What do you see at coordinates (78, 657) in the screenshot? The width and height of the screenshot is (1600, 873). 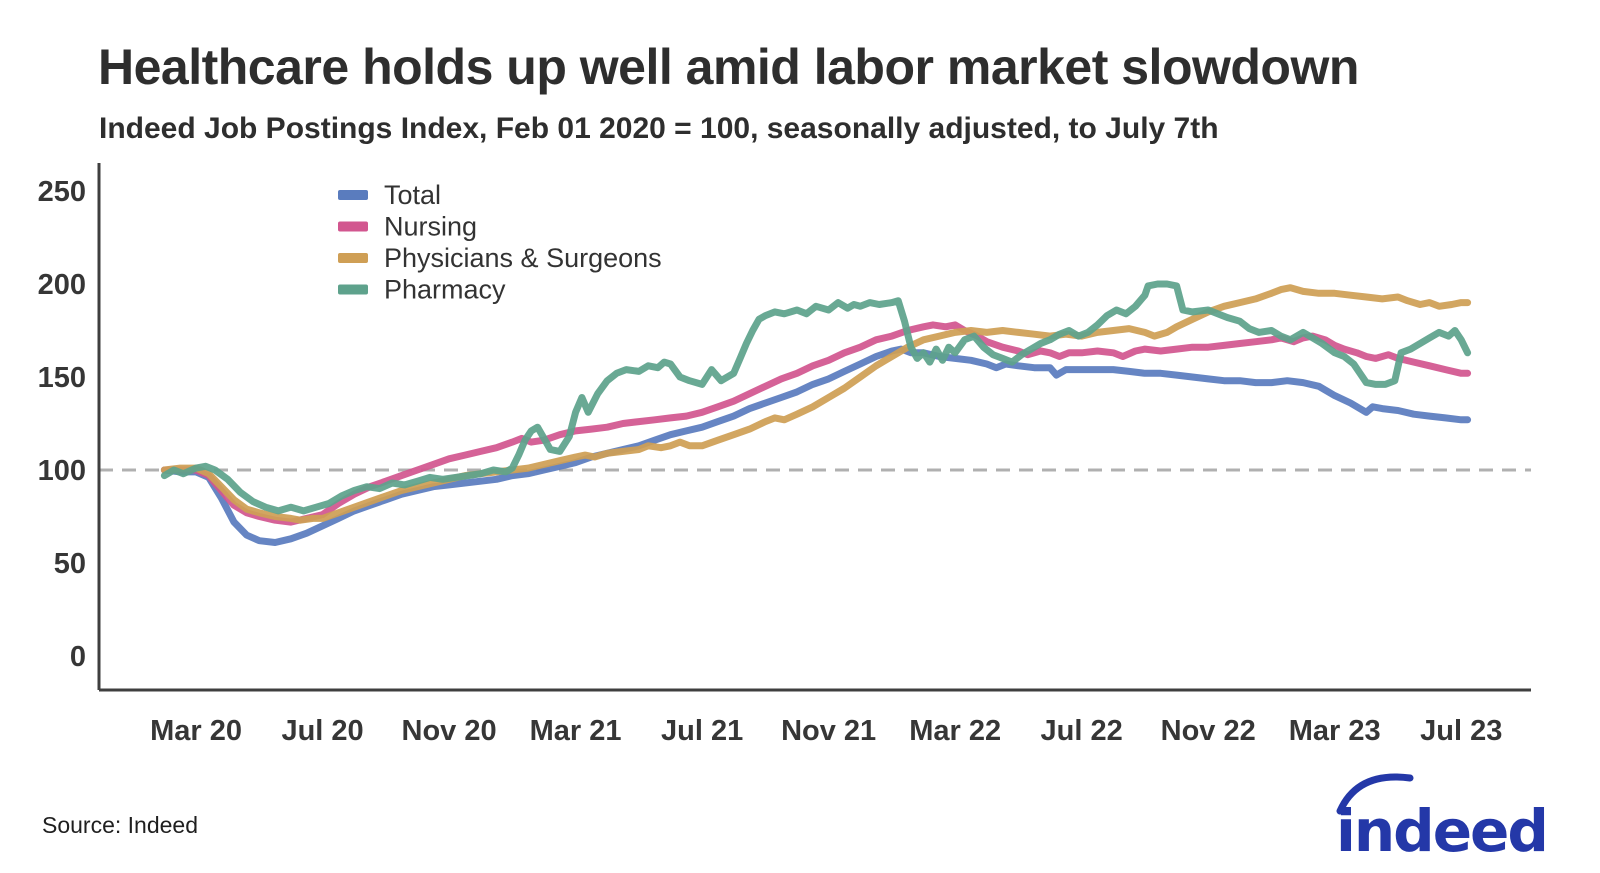 I see `y-tick-label: 0` at bounding box center [78, 657].